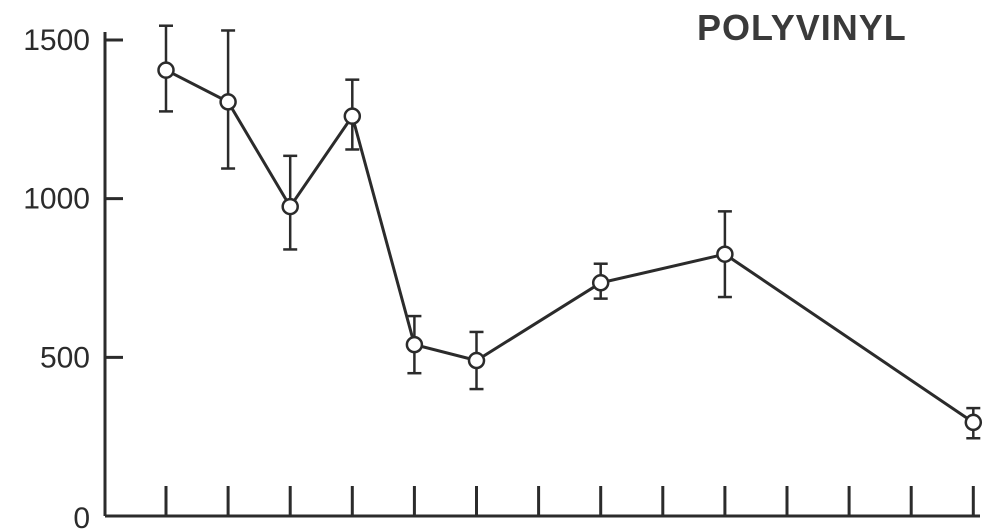 This screenshot has height=529, width=989. Describe the element at coordinates (65, 357) in the screenshot. I see `y-tick-label: 500` at that location.